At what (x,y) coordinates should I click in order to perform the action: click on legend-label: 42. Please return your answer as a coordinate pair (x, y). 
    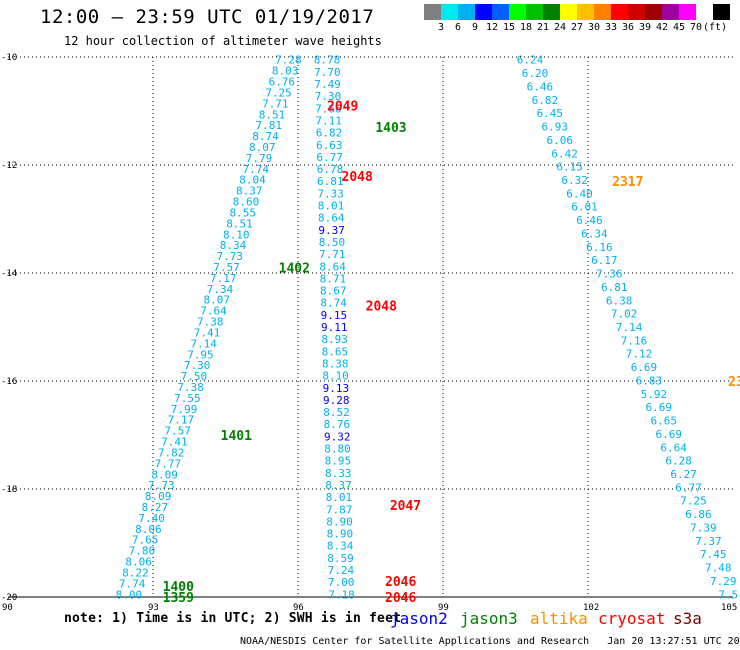
    Looking at the image, I should click on (662, 27).